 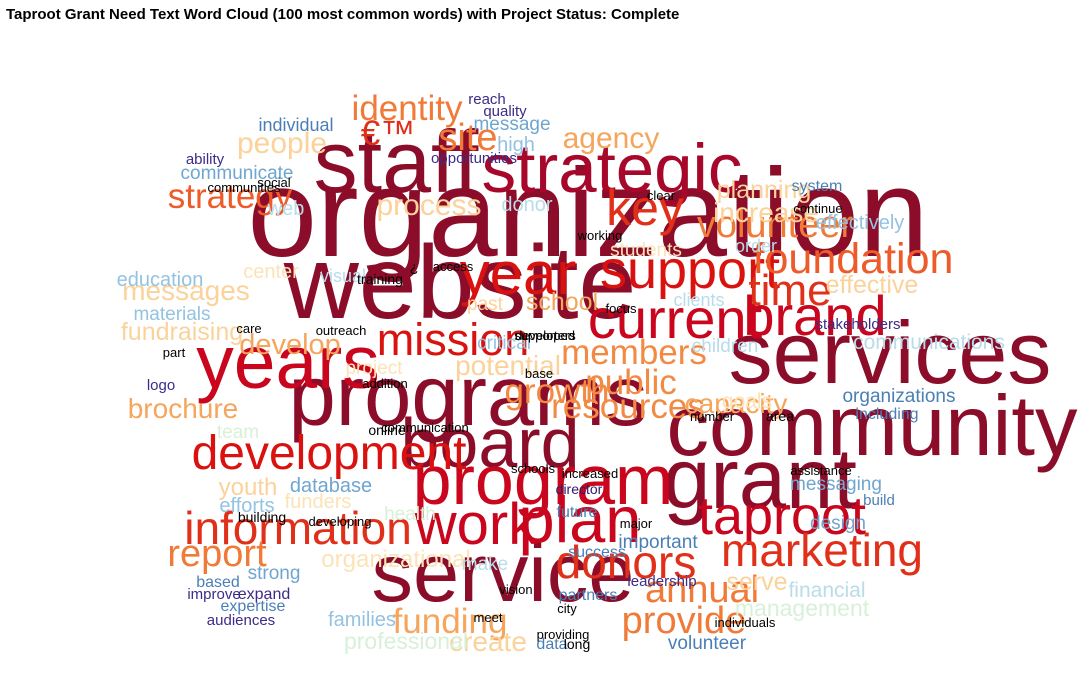 What do you see at coordinates (340, 521) in the screenshot?
I see `word-135: developing` at bounding box center [340, 521].